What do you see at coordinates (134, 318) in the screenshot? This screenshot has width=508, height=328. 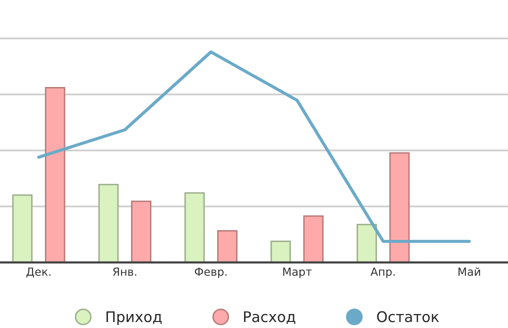 I see `legend-label: Приход` at bounding box center [134, 318].